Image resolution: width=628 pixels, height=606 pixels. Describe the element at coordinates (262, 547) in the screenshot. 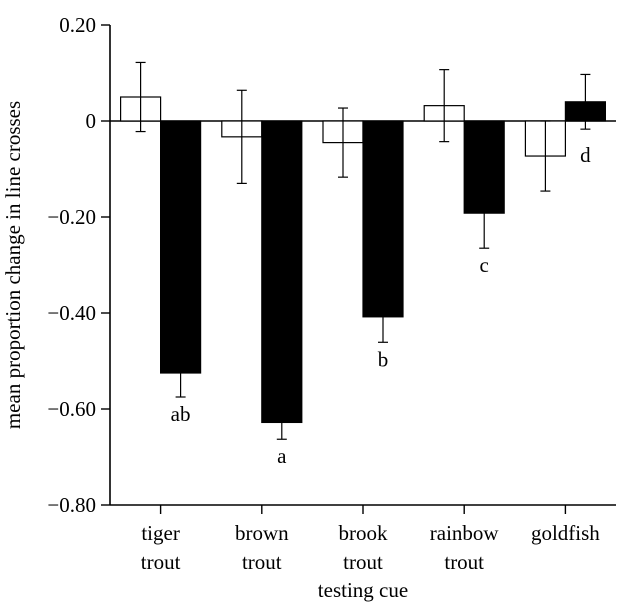

I see `x-tick-label: brown trout` at that location.